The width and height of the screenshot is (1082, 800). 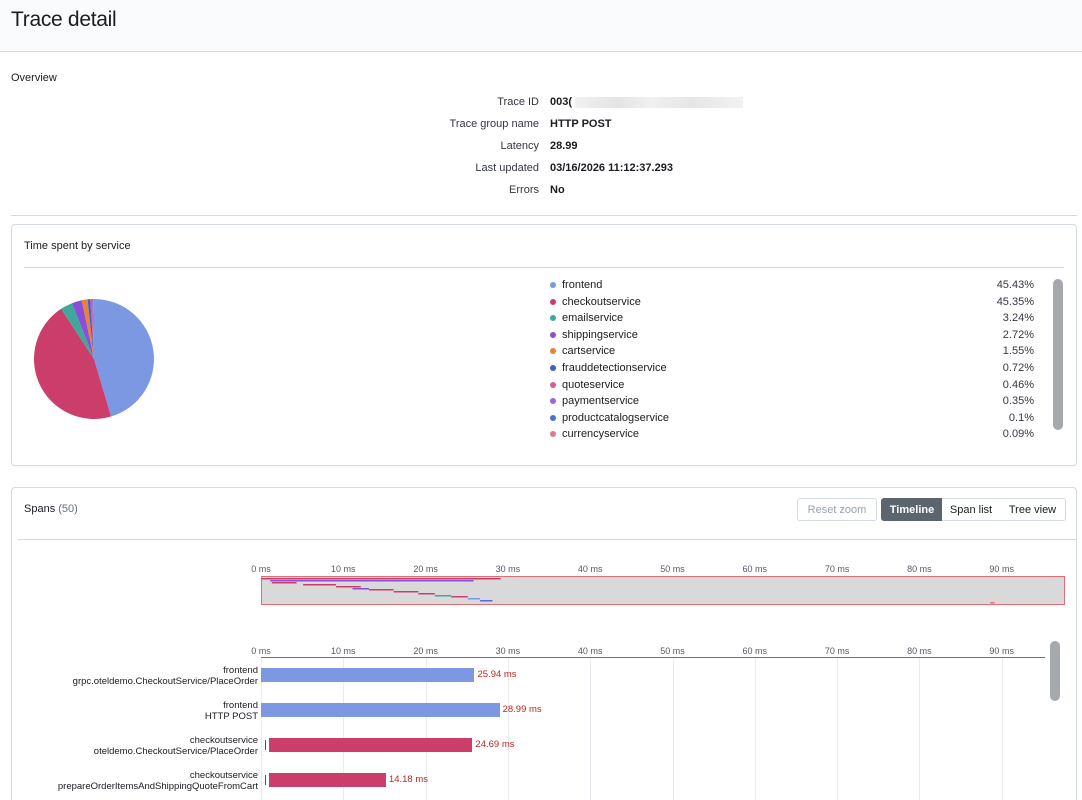 I want to click on pie-slice-frontend, so click(x=124, y=358).